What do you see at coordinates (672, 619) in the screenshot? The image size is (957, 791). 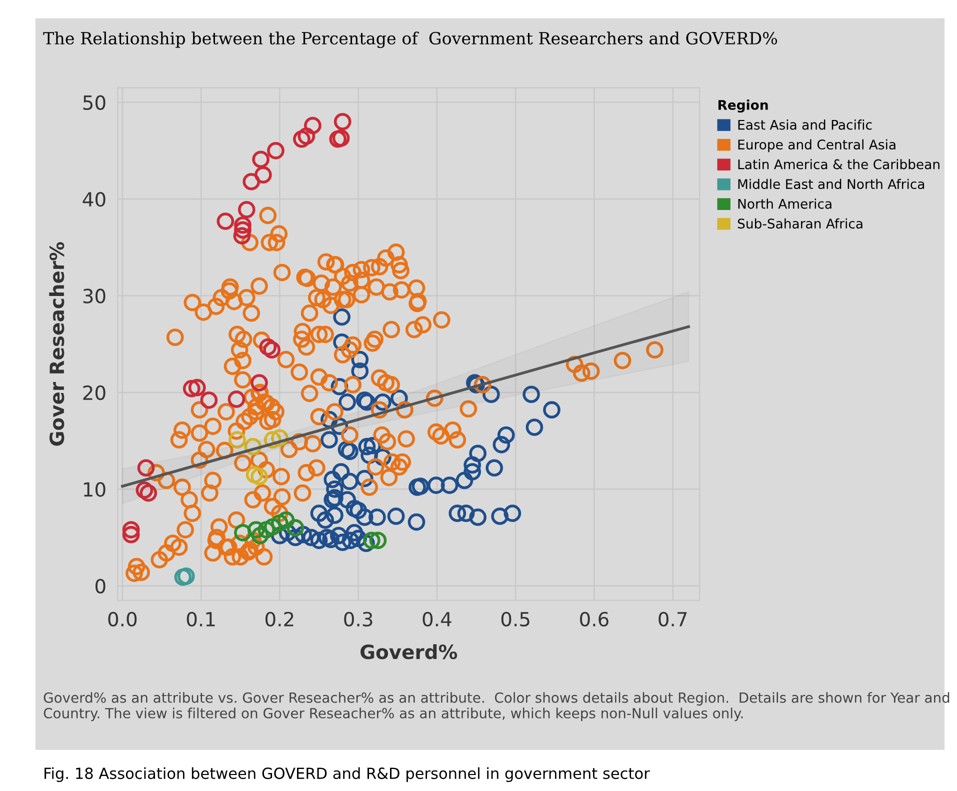 I see `x-tick-label: 0.7` at bounding box center [672, 619].